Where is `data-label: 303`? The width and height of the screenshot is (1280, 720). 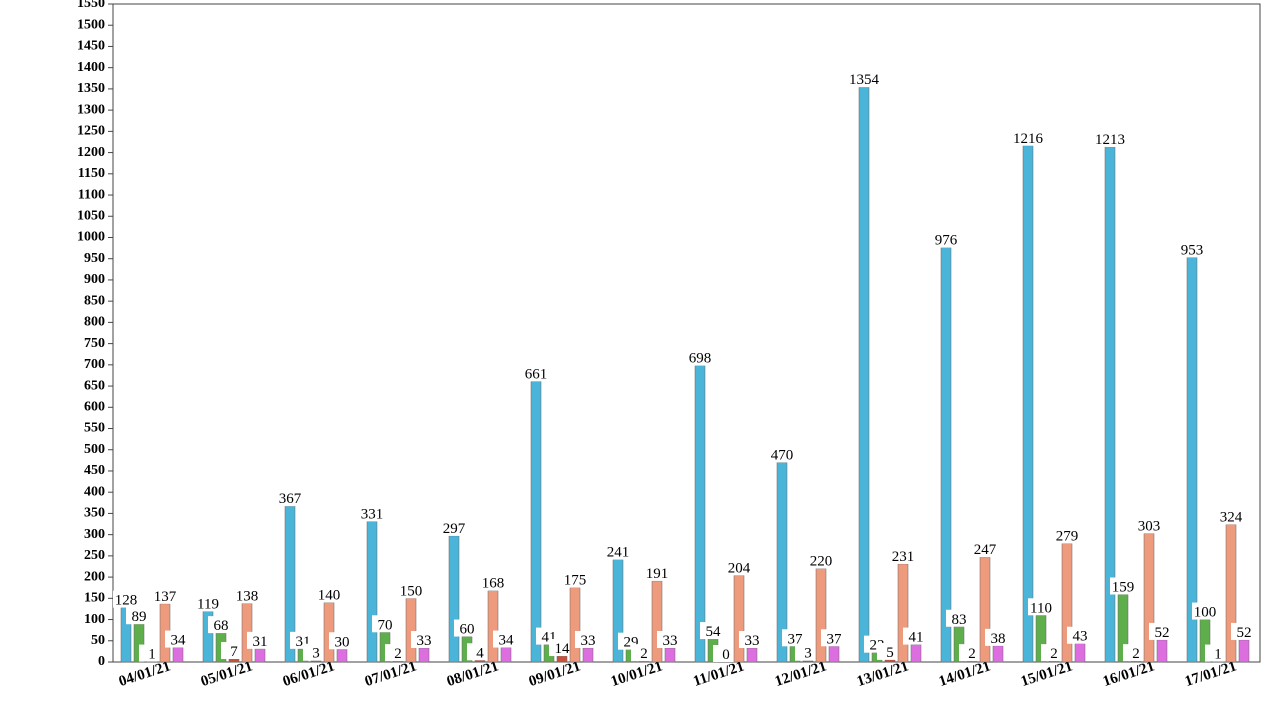 data-label: 303 is located at coordinates (1149, 526).